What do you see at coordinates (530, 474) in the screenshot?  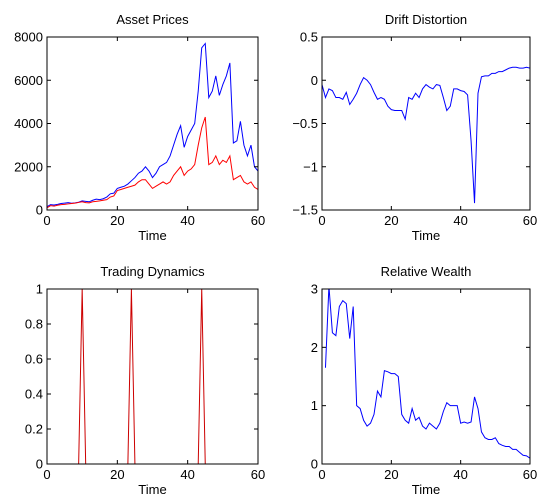 I see `relative-wealth-x-tick-label: 60` at bounding box center [530, 474].